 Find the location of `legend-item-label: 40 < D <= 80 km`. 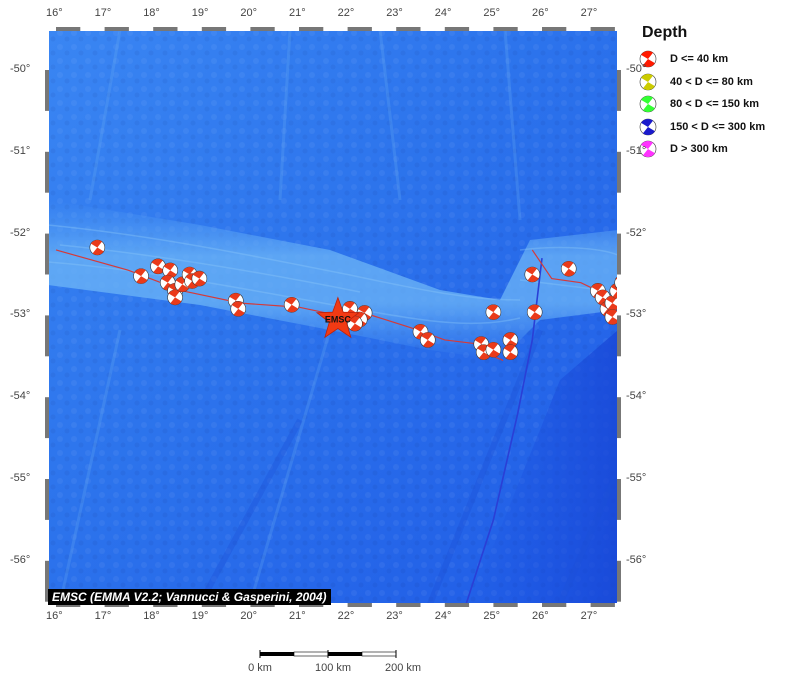

legend-item-label: 40 < D <= 80 km is located at coordinates (711, 81).